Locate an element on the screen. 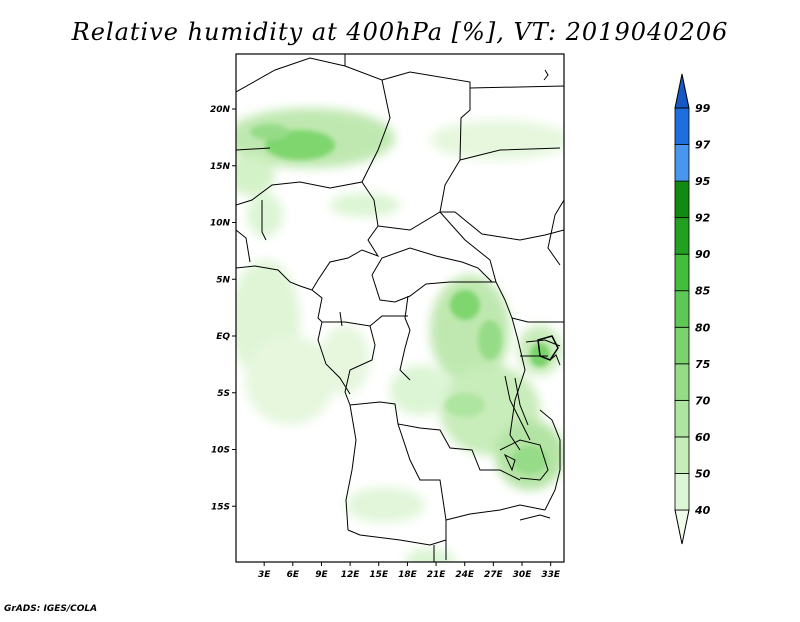 This screenshot has height=622, width=800. lon-tick-label: 21E is located at coordinates (437, 575).